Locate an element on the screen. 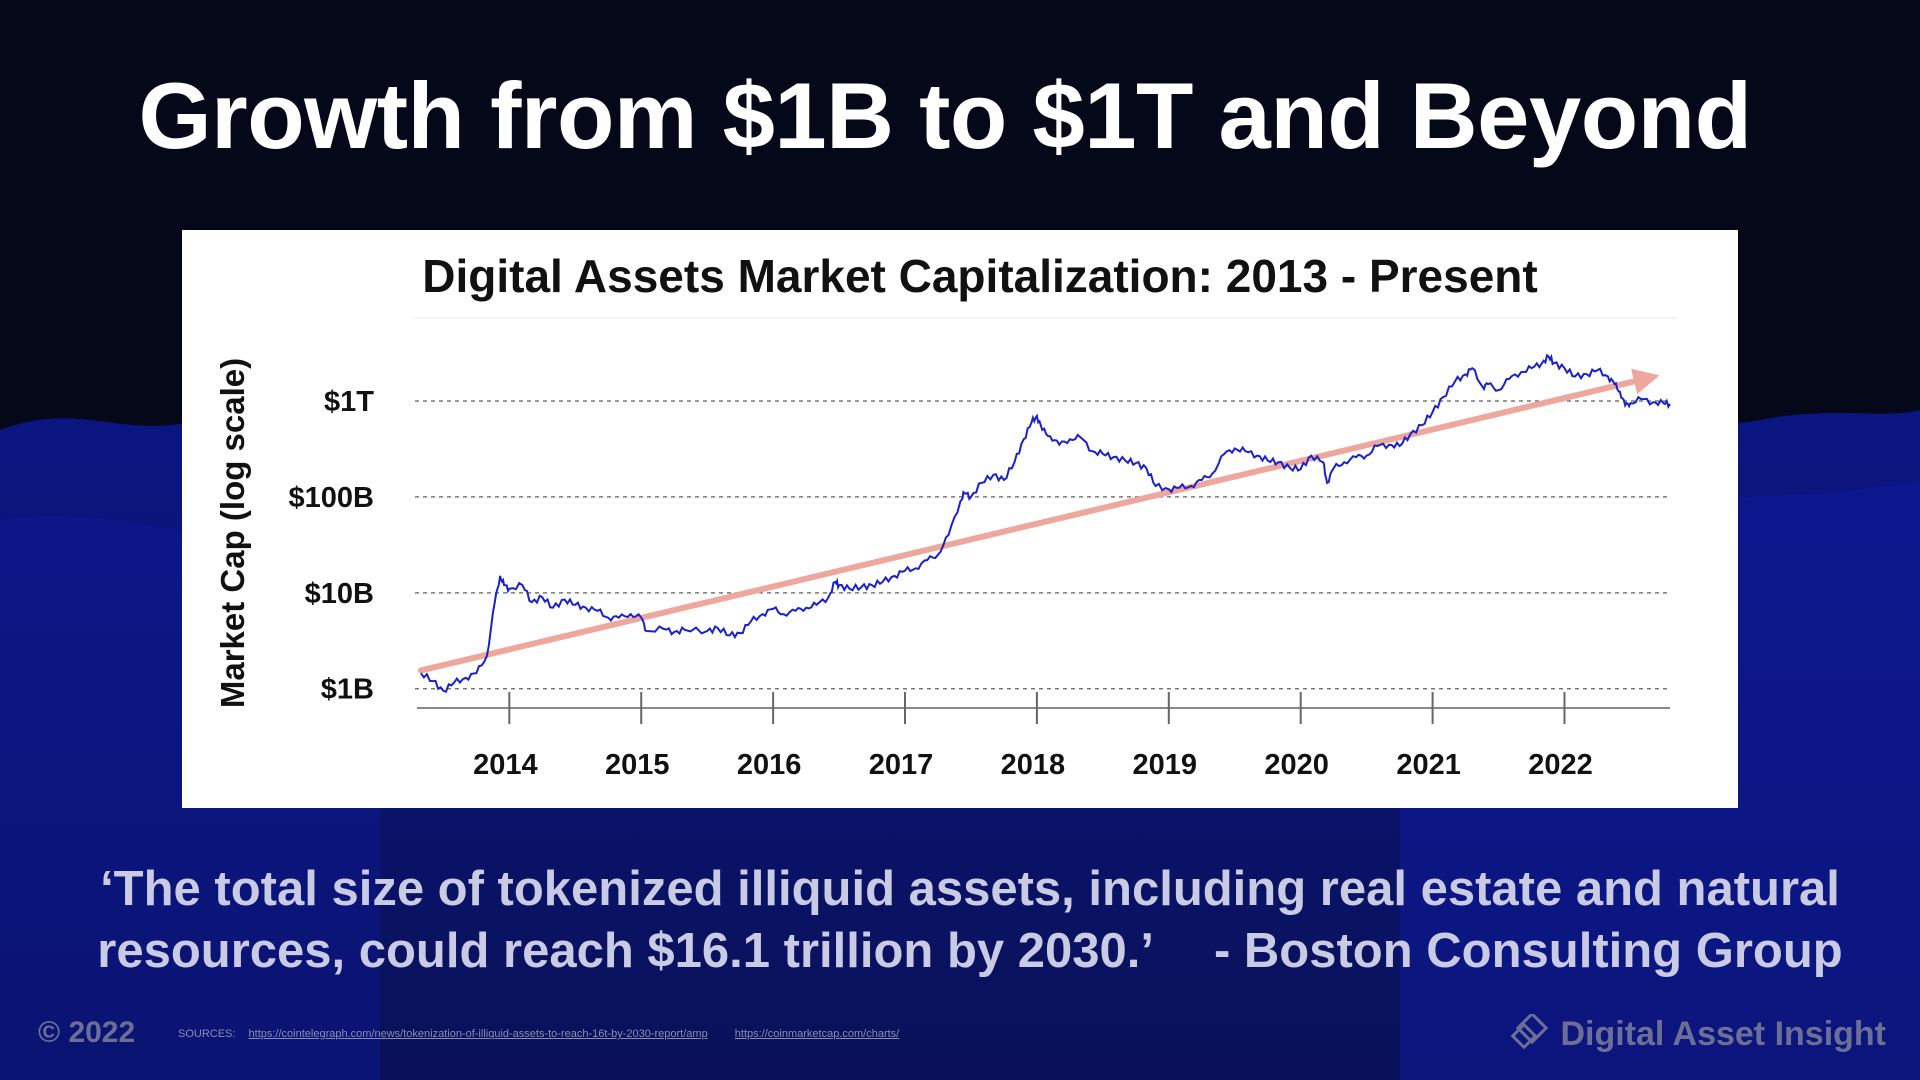  y-tick-label: $10B is located at coordinates (339, 594).